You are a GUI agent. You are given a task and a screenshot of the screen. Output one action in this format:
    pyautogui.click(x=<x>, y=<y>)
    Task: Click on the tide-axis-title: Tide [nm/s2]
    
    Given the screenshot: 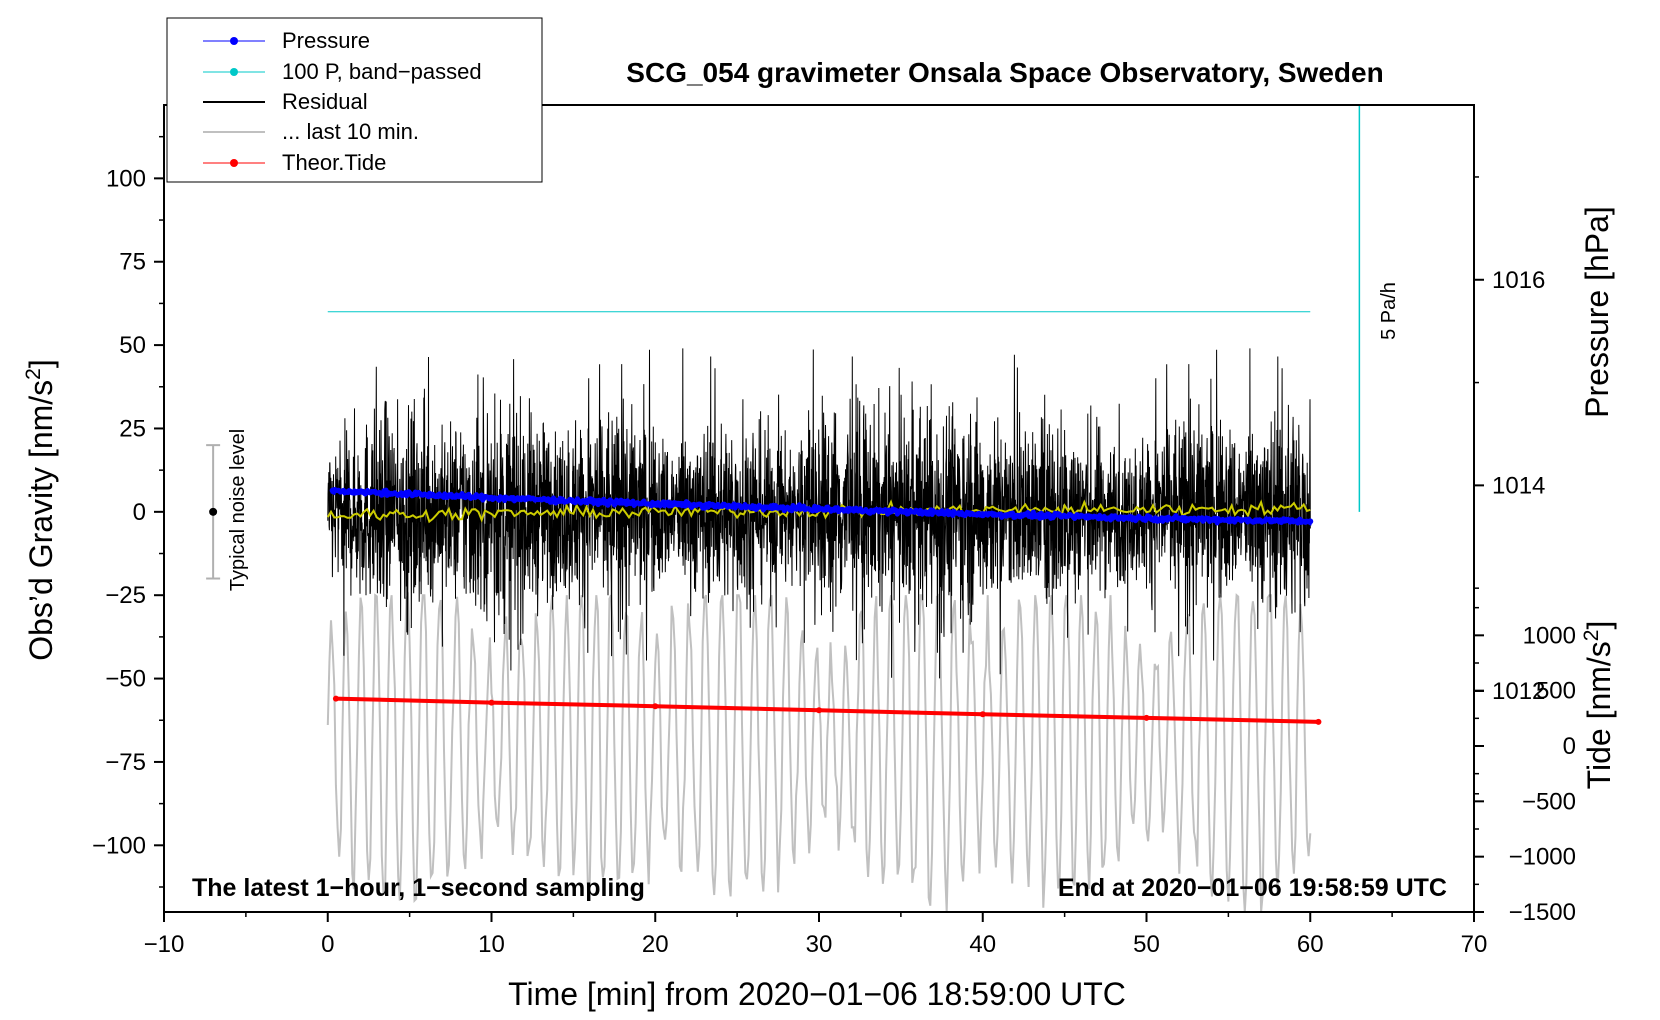 What is the action you would take?
    pyautogui.click(x=1598, y=705)
    